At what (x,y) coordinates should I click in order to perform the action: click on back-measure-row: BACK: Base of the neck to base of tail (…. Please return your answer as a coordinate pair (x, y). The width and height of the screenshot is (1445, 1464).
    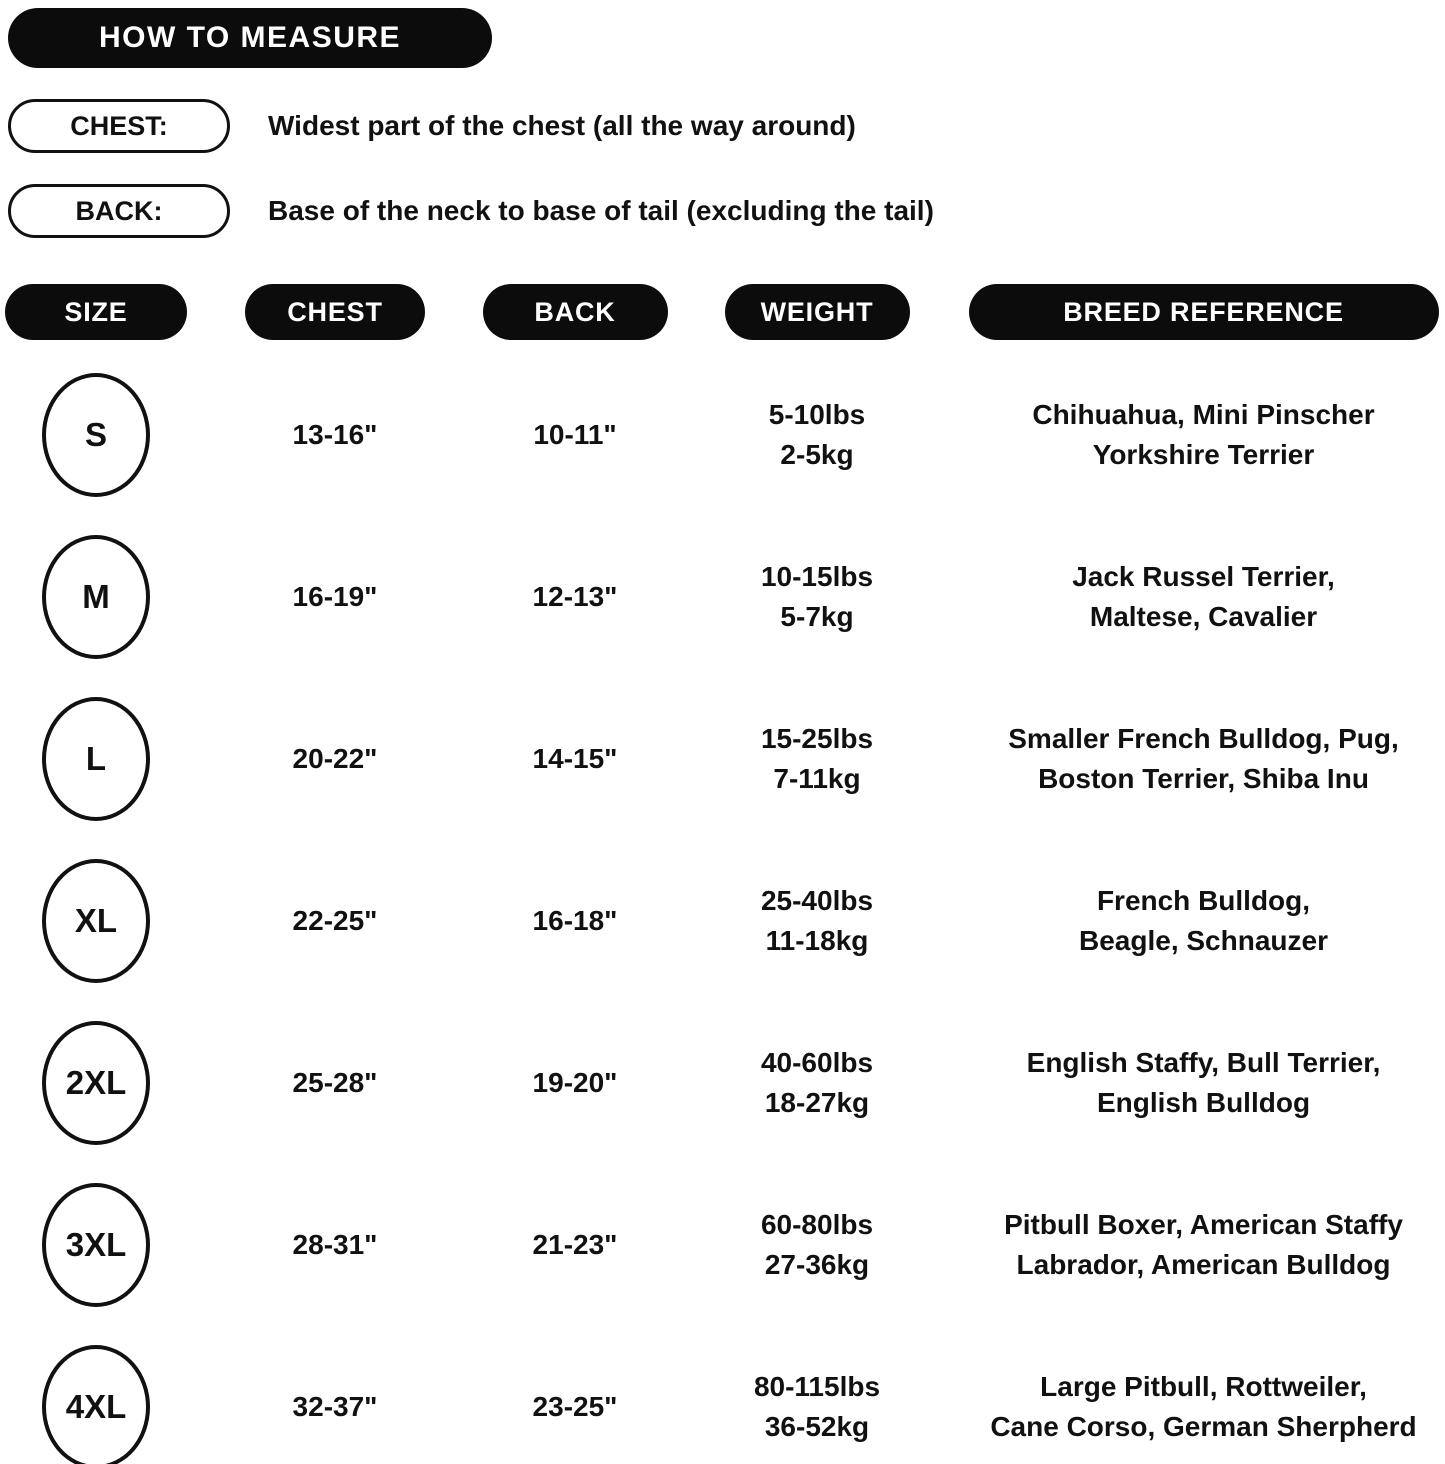
    Looking at the image, I should click on (726, 211).